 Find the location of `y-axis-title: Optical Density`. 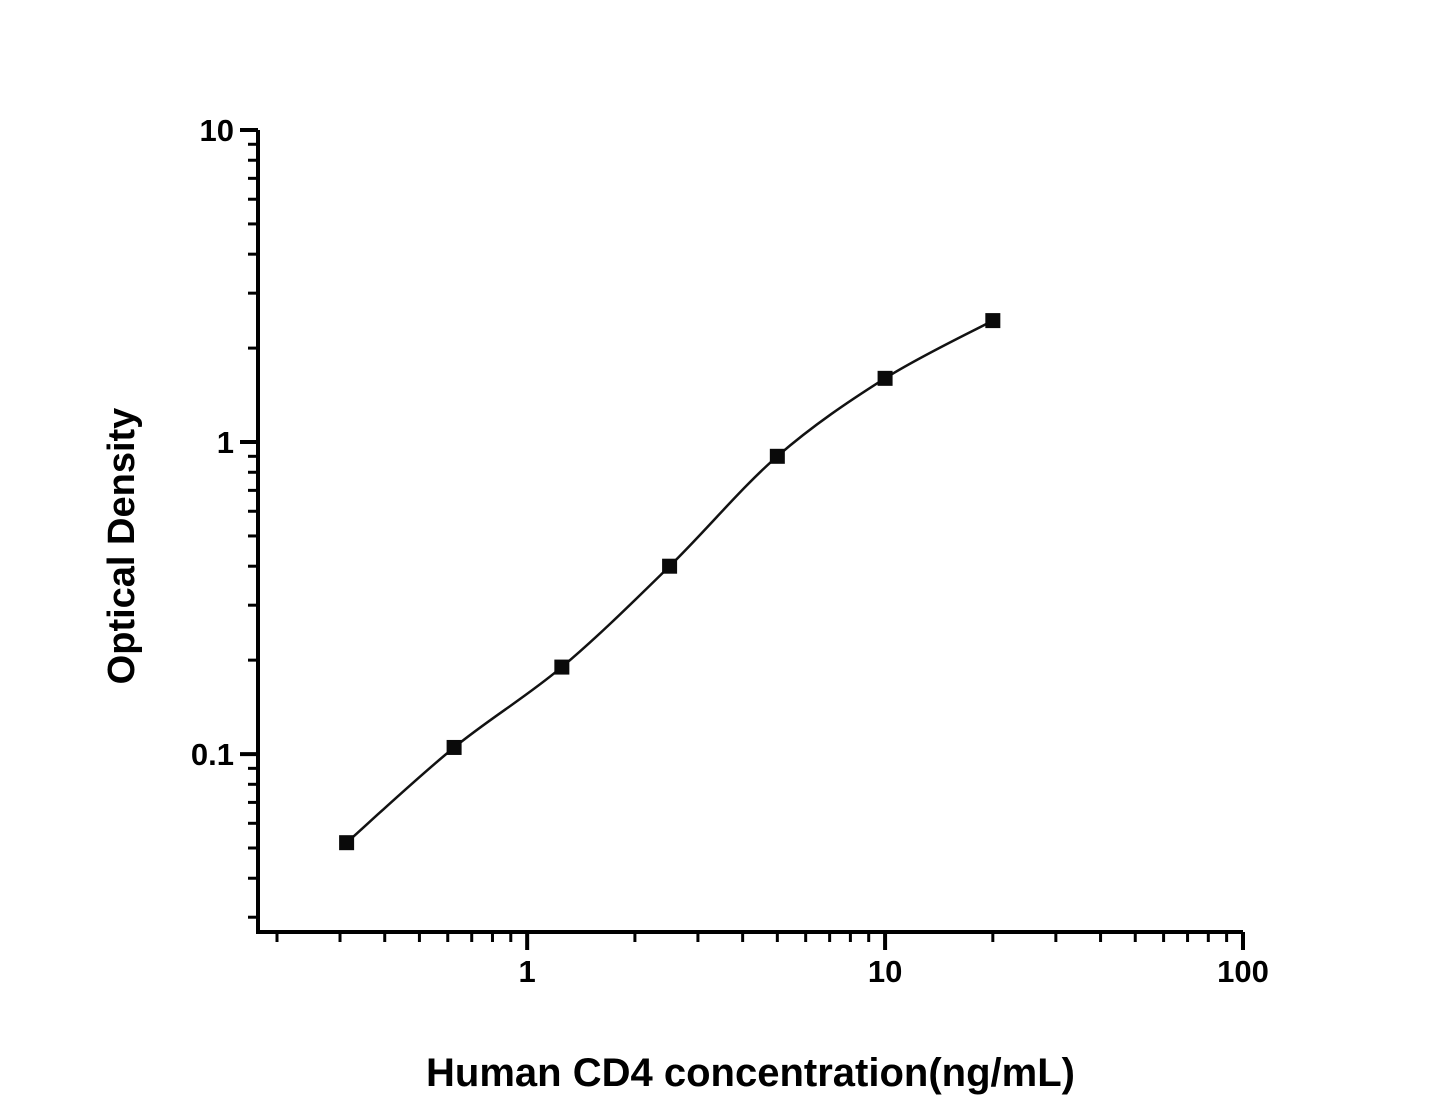

y-axis-title: Optical Density is located at coordinates (122, 546).